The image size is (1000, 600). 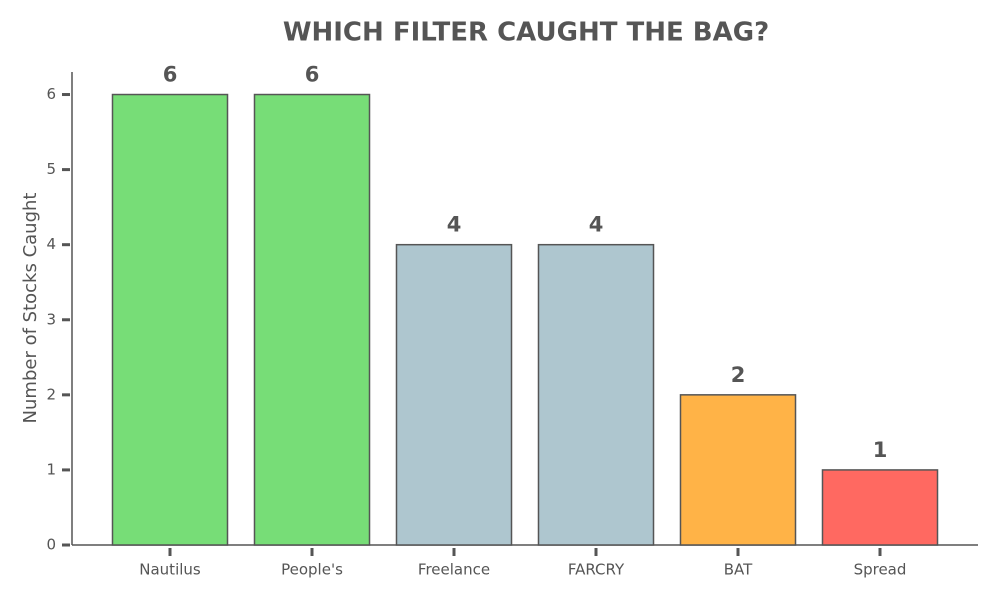 What do you see at coordinates (51, 94) in the screenshot?
I see `y-tick-label: 6` at bounding box center [51, 94].